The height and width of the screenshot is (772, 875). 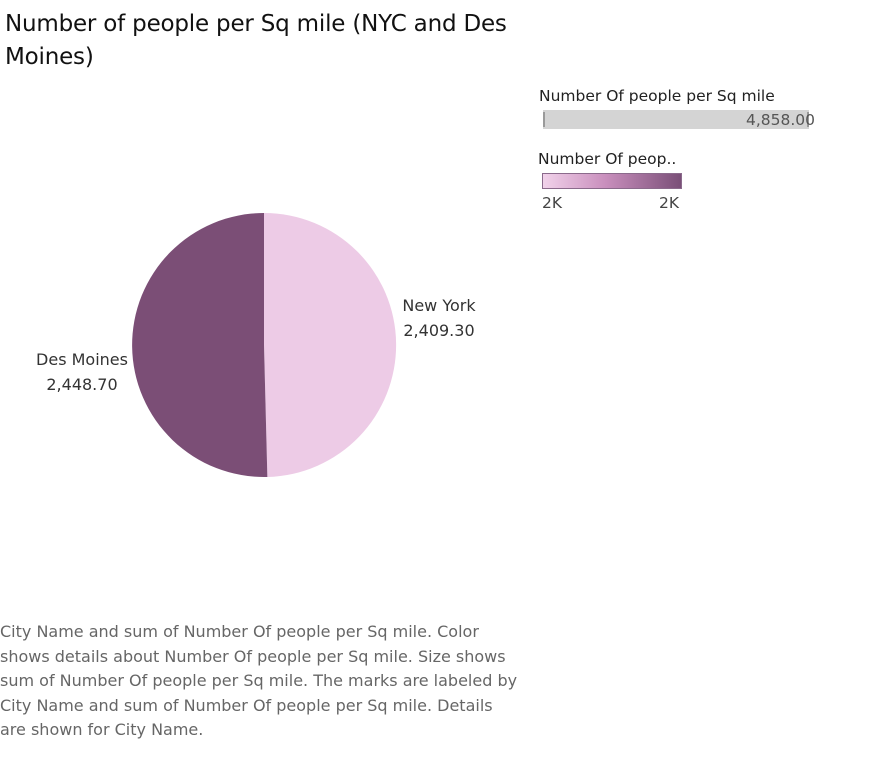 What do you see at coordinates (438, 318) in the screenshot?
I see `pie-label-new-york: New York 2,409.30` at bounding box center [438, 318].